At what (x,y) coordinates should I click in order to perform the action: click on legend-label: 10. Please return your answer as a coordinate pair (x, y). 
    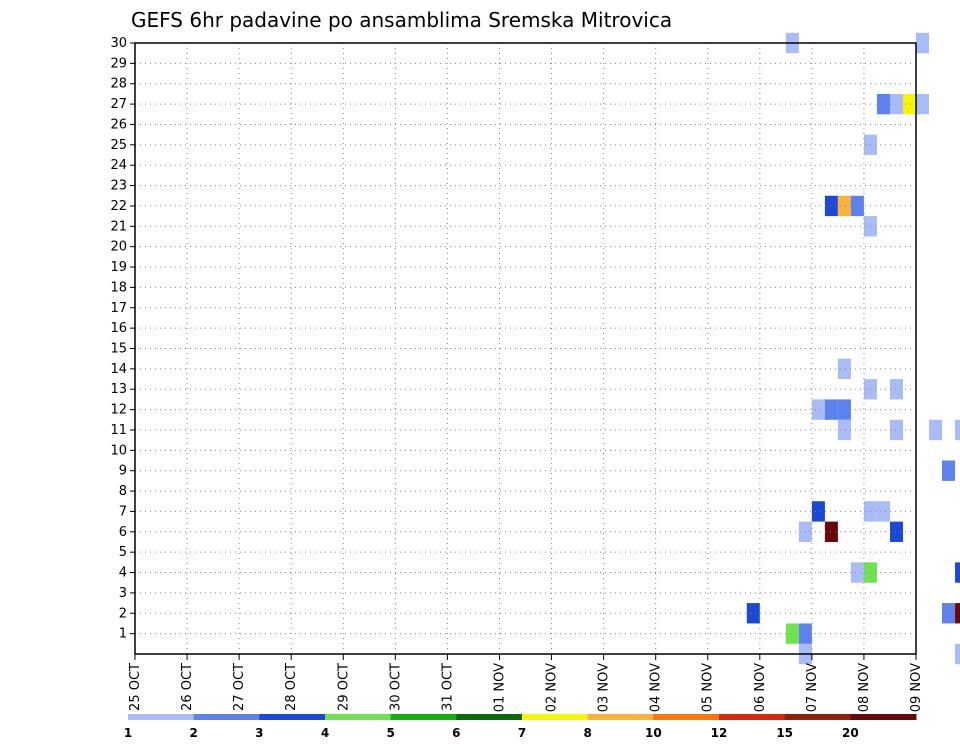
    Looking at the image, I should click on (653, 733).